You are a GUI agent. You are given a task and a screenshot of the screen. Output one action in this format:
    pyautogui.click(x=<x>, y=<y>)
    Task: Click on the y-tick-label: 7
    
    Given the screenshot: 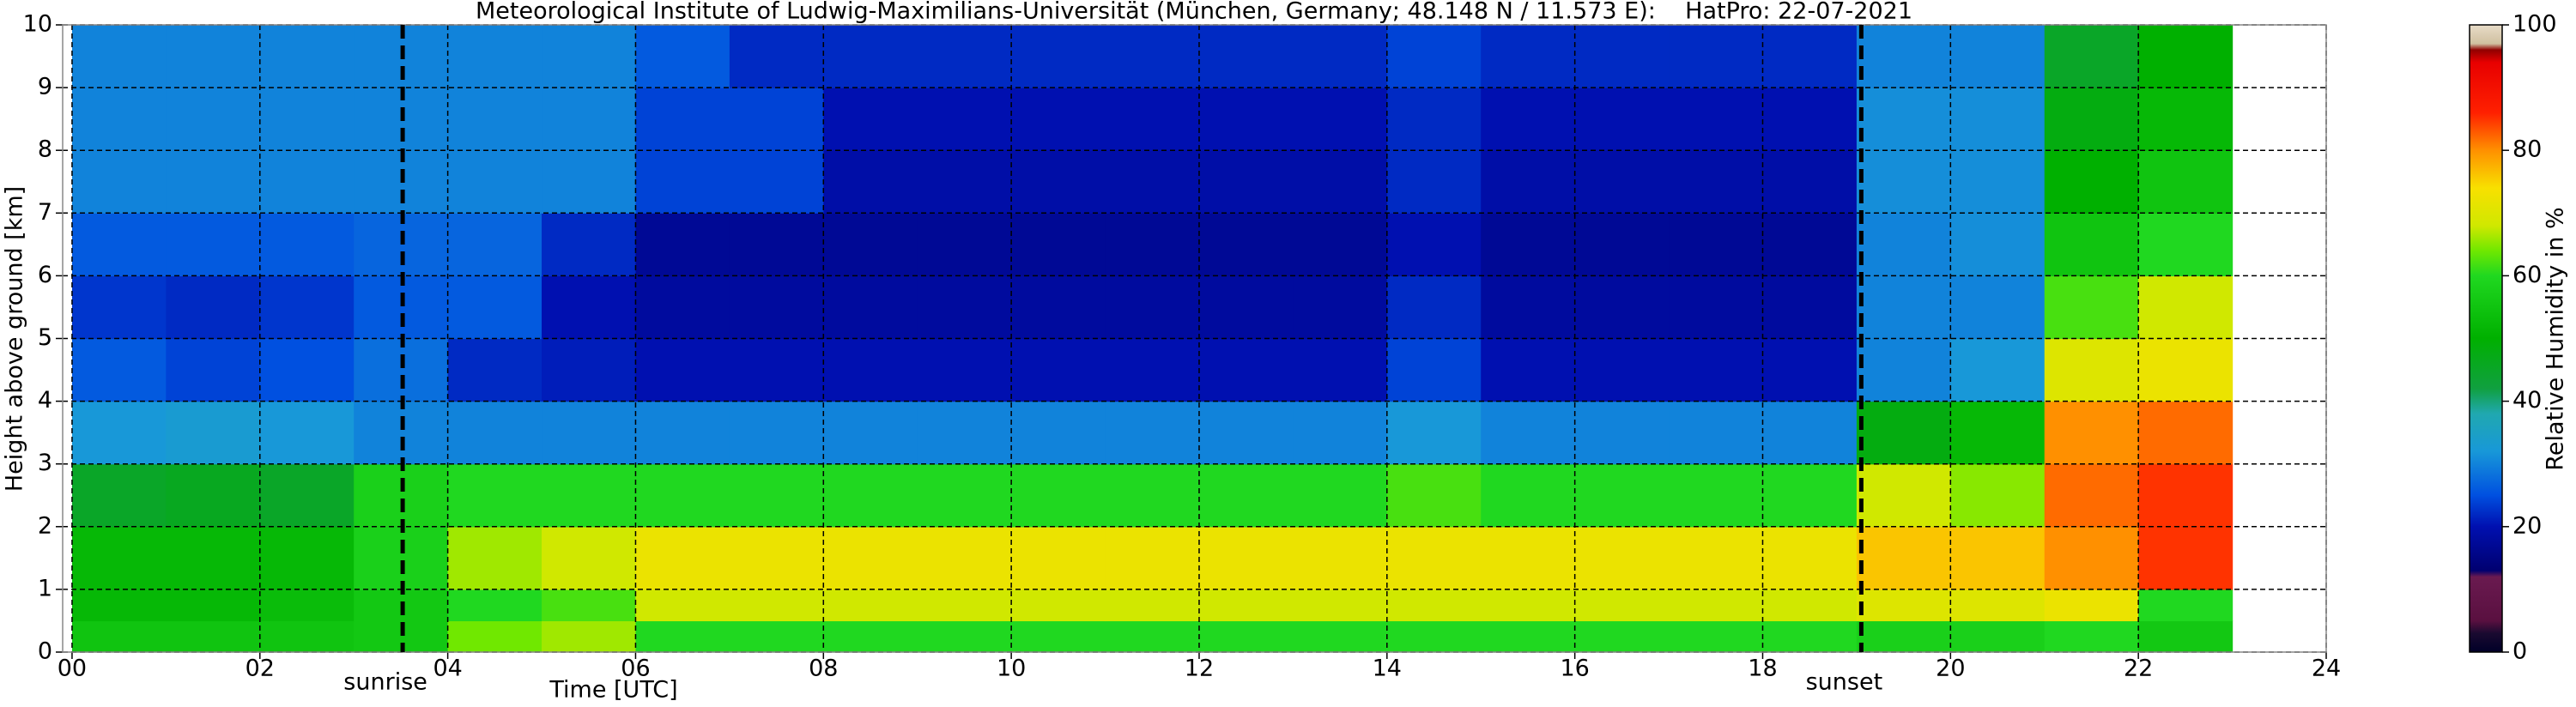 What is the action you would take?
    pyautogui.click(x=45, y=213)
    